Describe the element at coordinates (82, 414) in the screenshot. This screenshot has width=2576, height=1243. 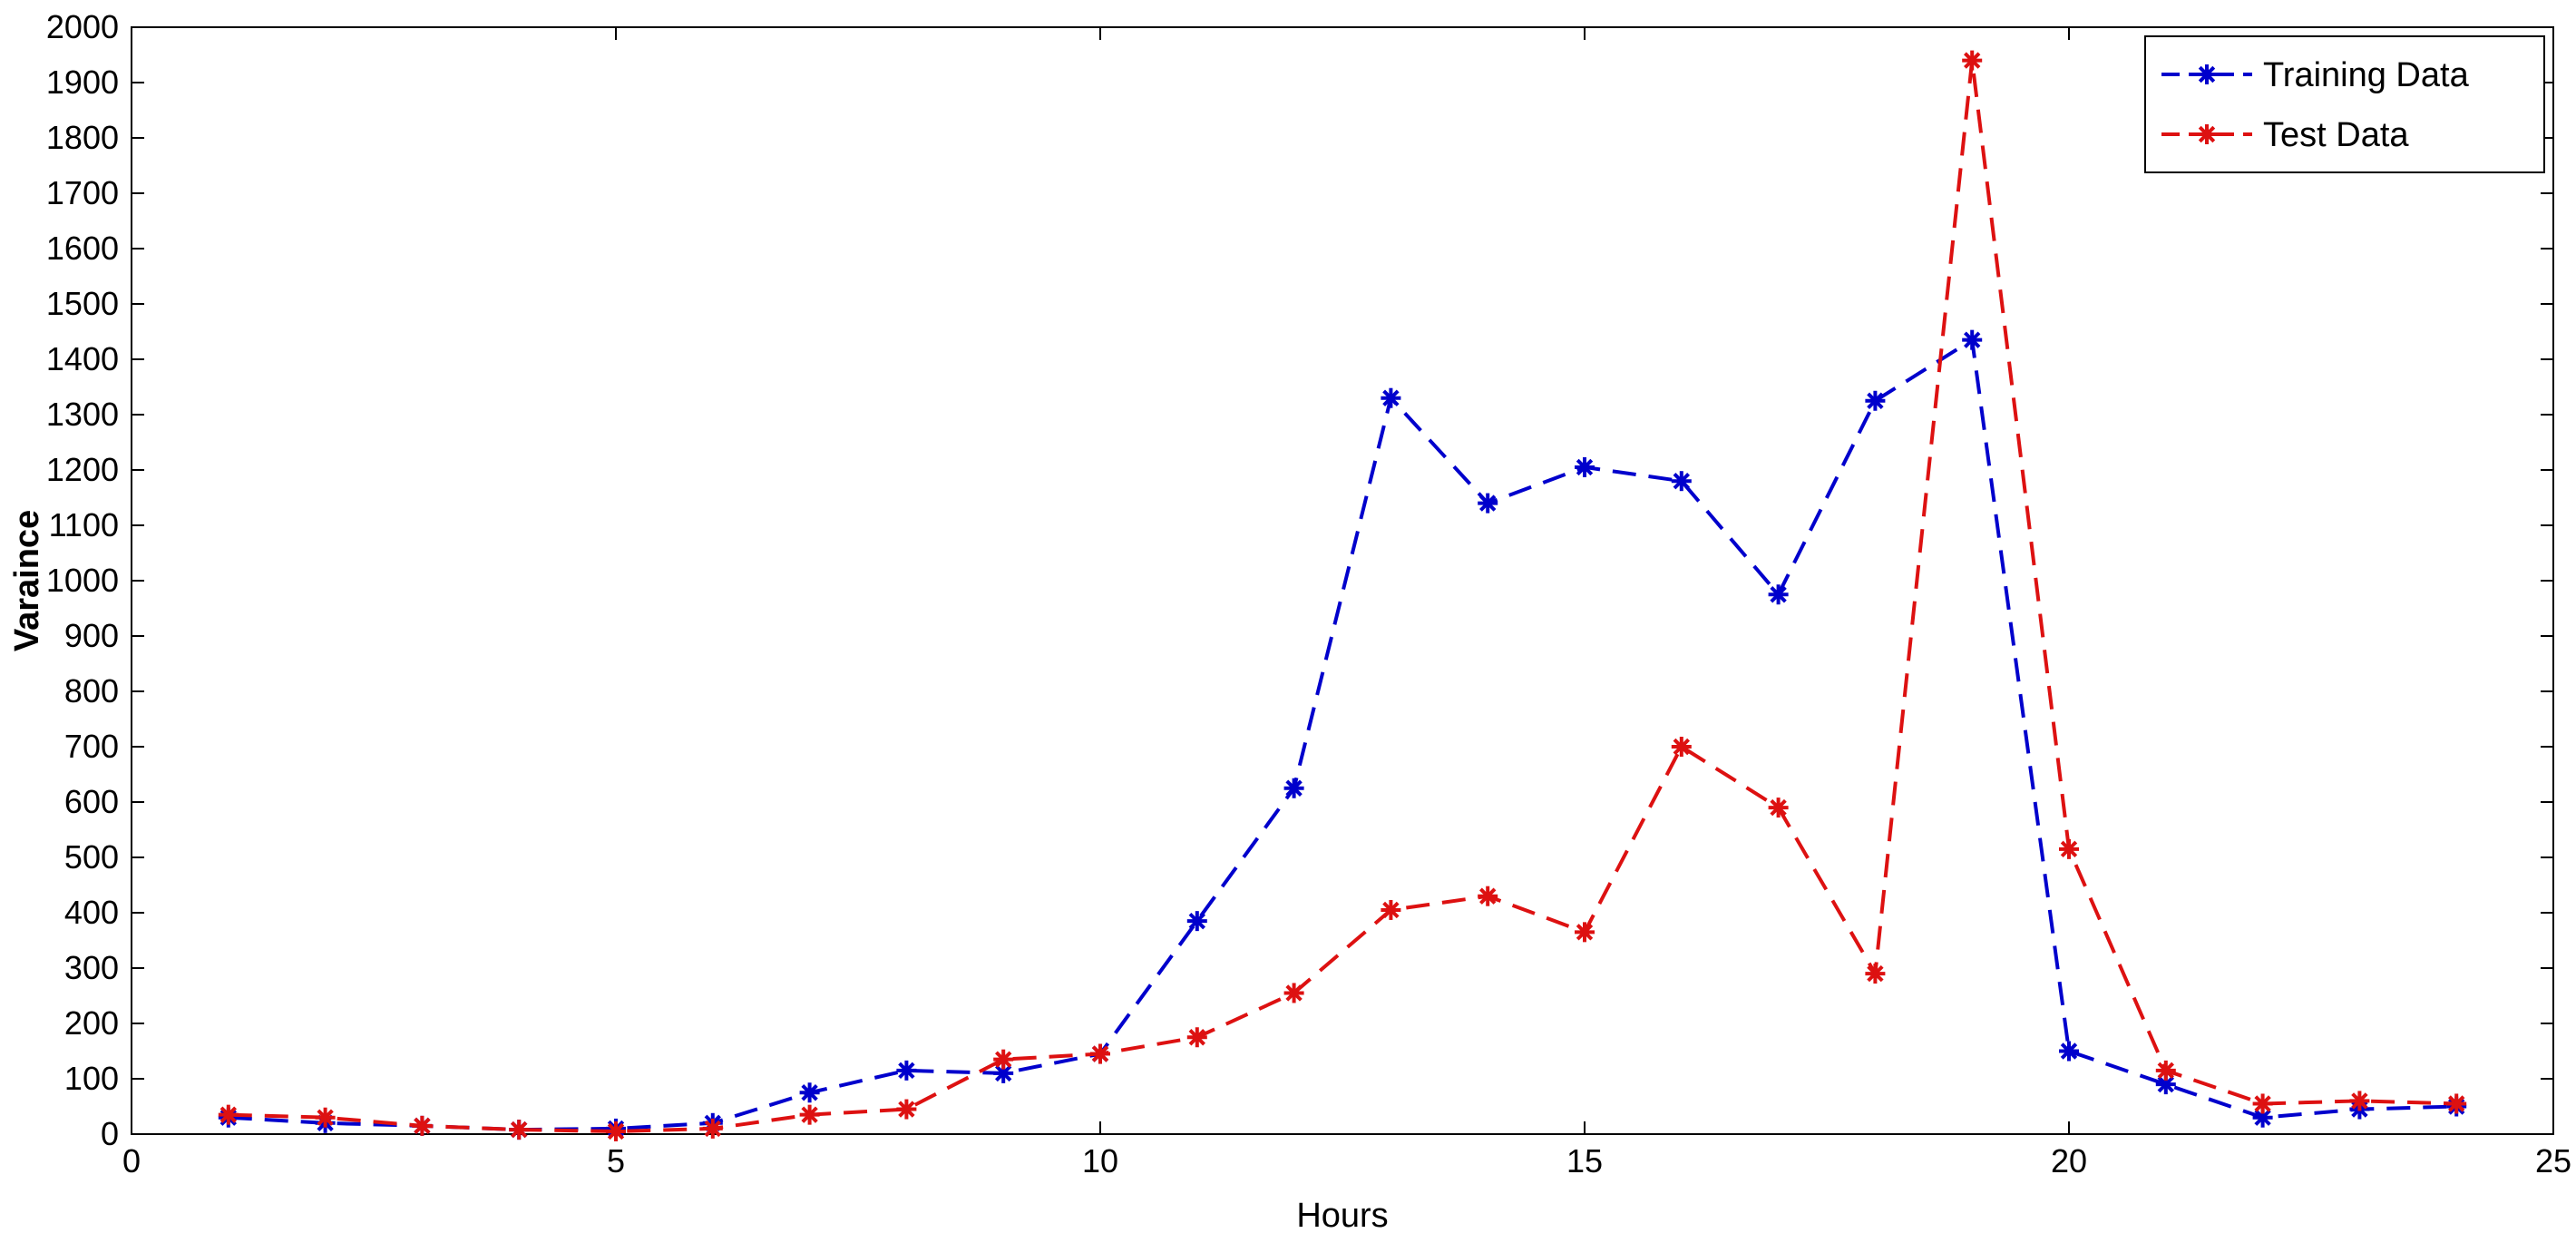
I see `y-tick-label: 1300` at that location.